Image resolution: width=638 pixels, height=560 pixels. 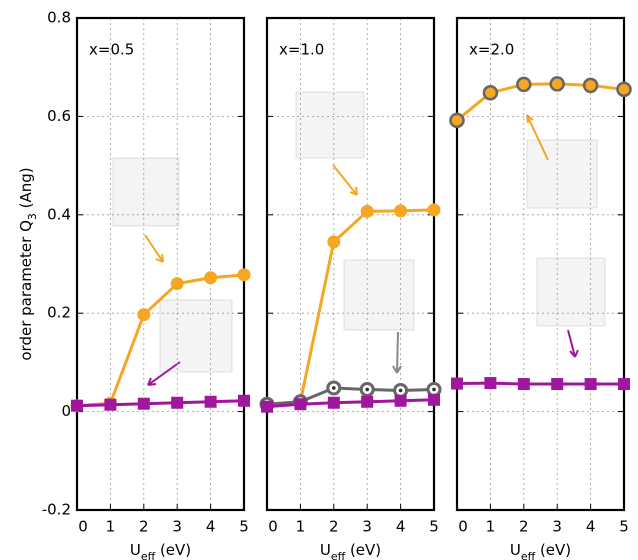 I want to click on y-axis-label-part: (Ang), so click(x=26, y=190).